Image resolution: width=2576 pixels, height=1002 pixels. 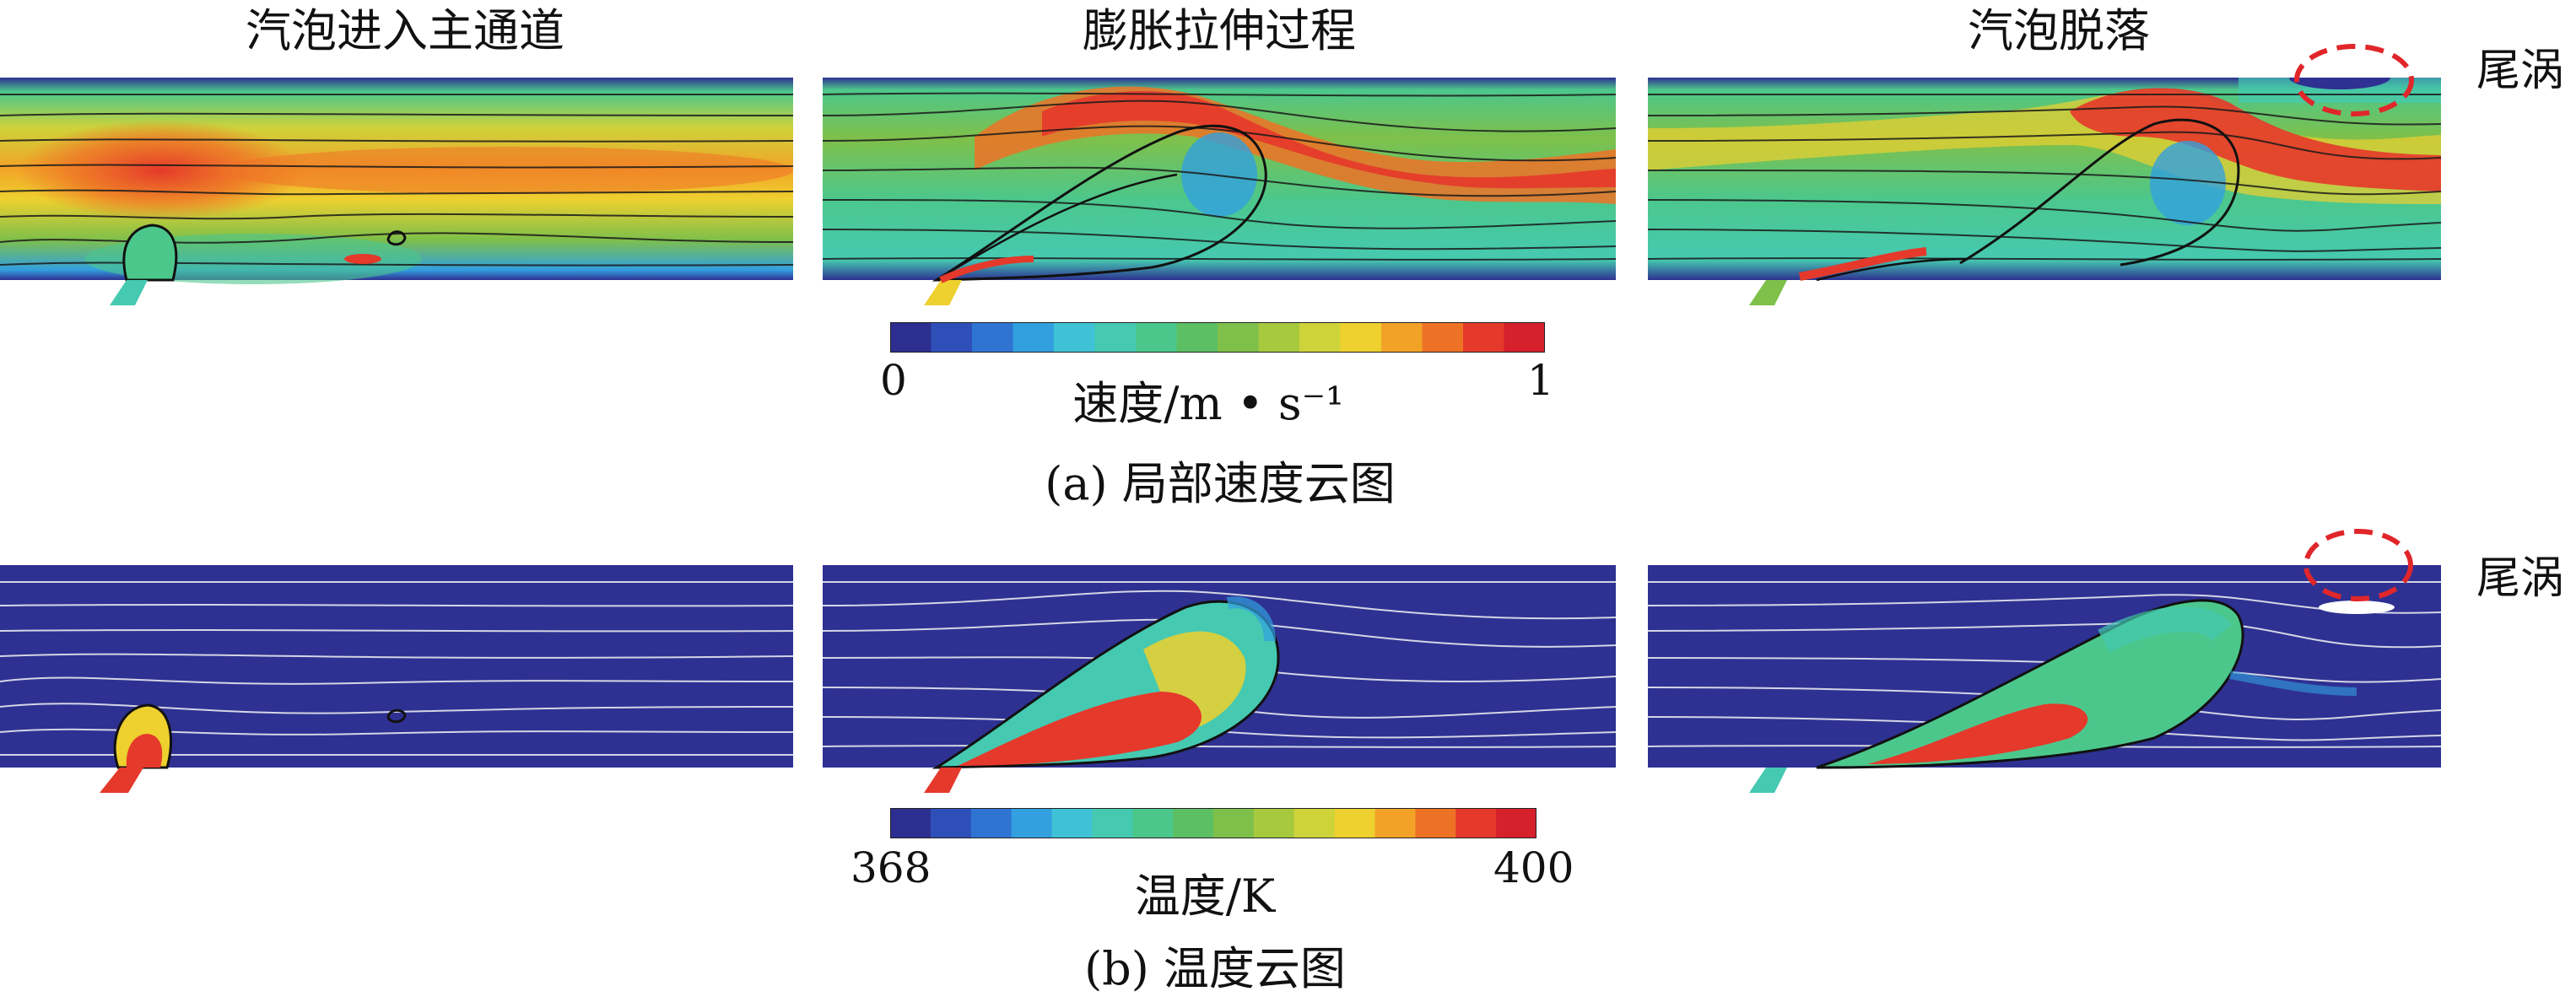 What do you see at coordinates (1215, 968) in the screenshot?
I see `caption-temperature: (b) 温度云图` at bounding box center [1215, 968].